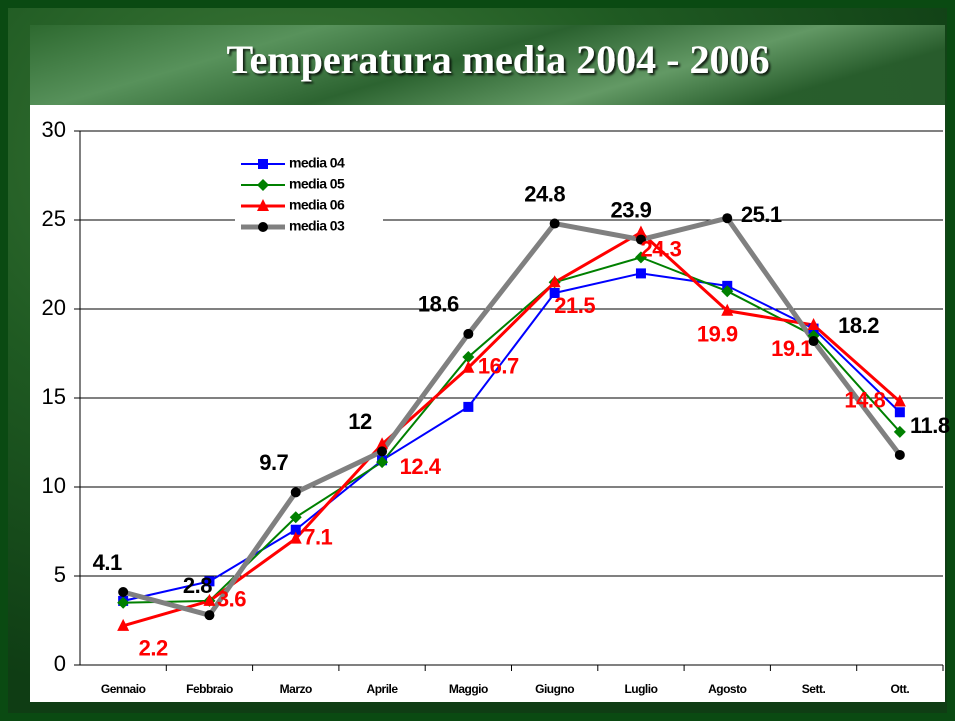 The width and height of the screenshot is (955, 721). I want to click on x-tick-label: Agosto, so click(727, 689).